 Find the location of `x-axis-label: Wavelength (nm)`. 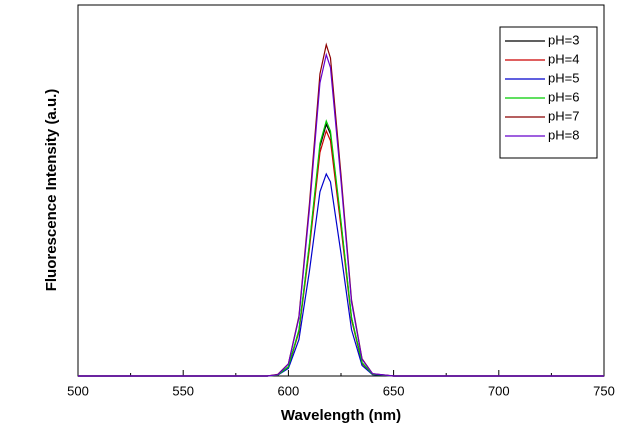

x-axis-label: Wavelength (nm) is located at coordinates (341, 415).